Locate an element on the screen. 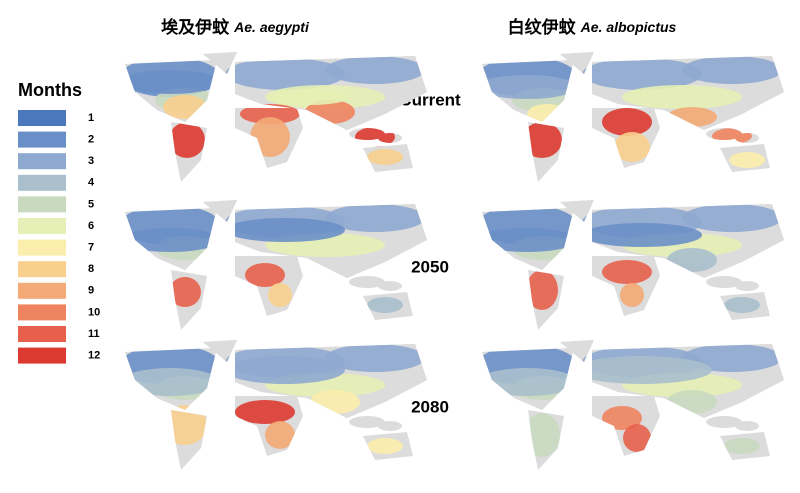 This screenshot has height=493, width=800. column-title: 白纹伊蚊 Ae. albopictus is located at coordinates (592, 27).